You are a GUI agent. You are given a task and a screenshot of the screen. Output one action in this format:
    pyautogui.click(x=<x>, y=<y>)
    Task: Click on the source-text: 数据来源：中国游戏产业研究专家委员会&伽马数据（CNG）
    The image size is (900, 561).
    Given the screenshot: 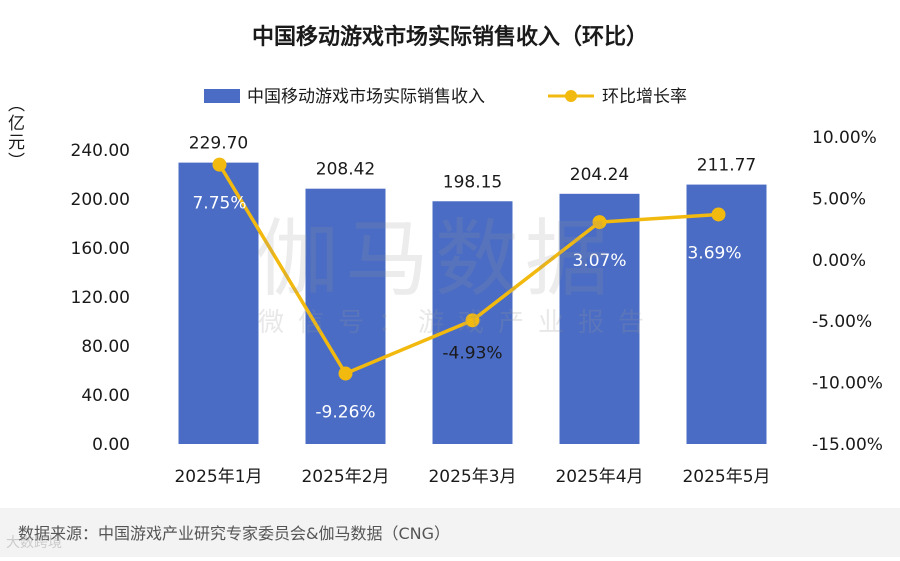 What is the action you would take?
    pyautogui.click(x=234, y=533)
    